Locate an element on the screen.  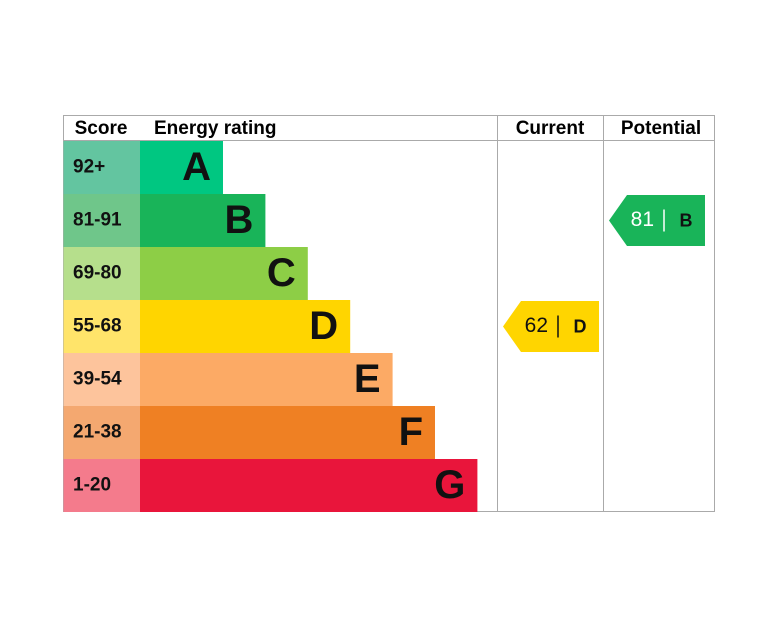
rating-letter: D is located at coordinates (323, 326).